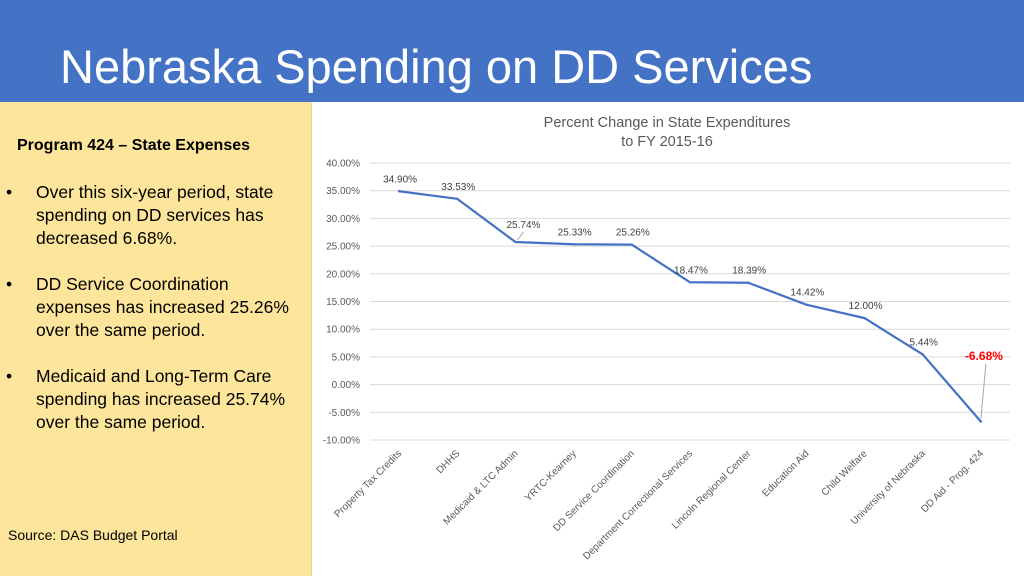  What do you see at coordinates (343, 247) in the screenshot?
I see `y-tick-label: 25.00%` at bounding box center [343, 247].